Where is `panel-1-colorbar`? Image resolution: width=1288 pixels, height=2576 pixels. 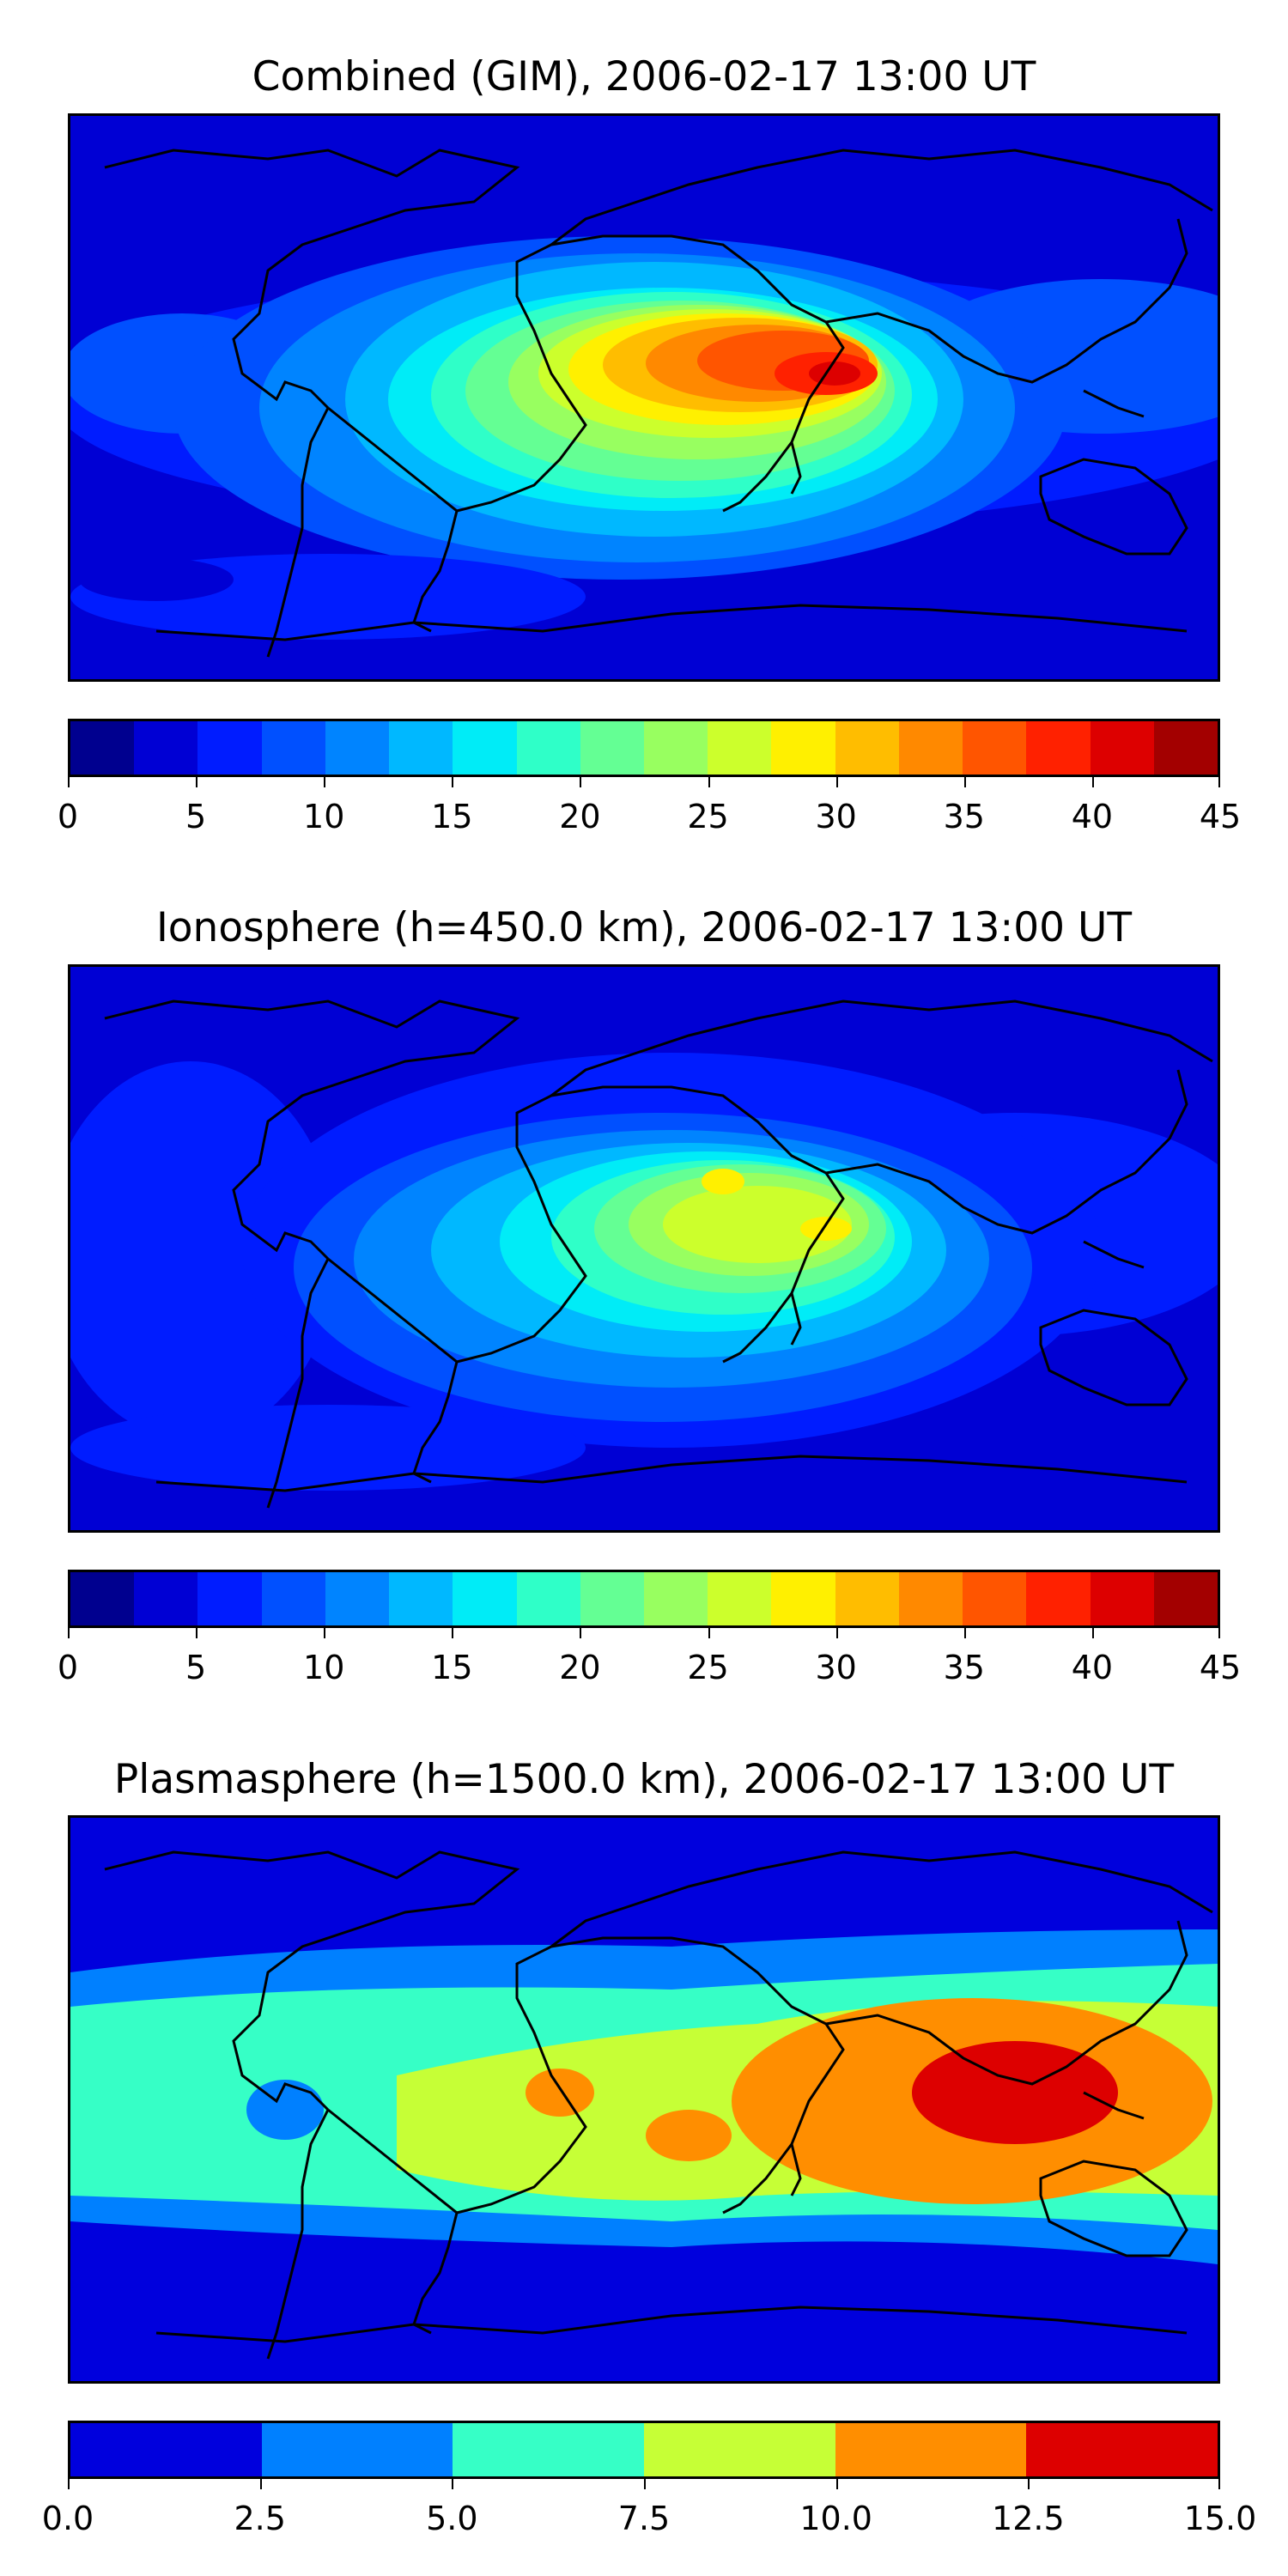 panel-1-colorbar is located at coordinates (644, 748).